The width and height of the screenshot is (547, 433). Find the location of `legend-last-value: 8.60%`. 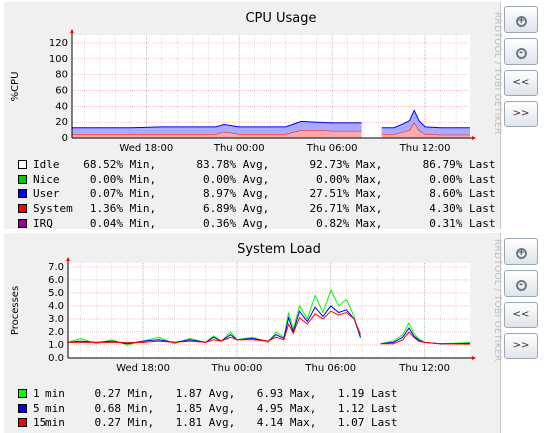

legend-last-value: 8.60% is located at coordinates (446, 194).